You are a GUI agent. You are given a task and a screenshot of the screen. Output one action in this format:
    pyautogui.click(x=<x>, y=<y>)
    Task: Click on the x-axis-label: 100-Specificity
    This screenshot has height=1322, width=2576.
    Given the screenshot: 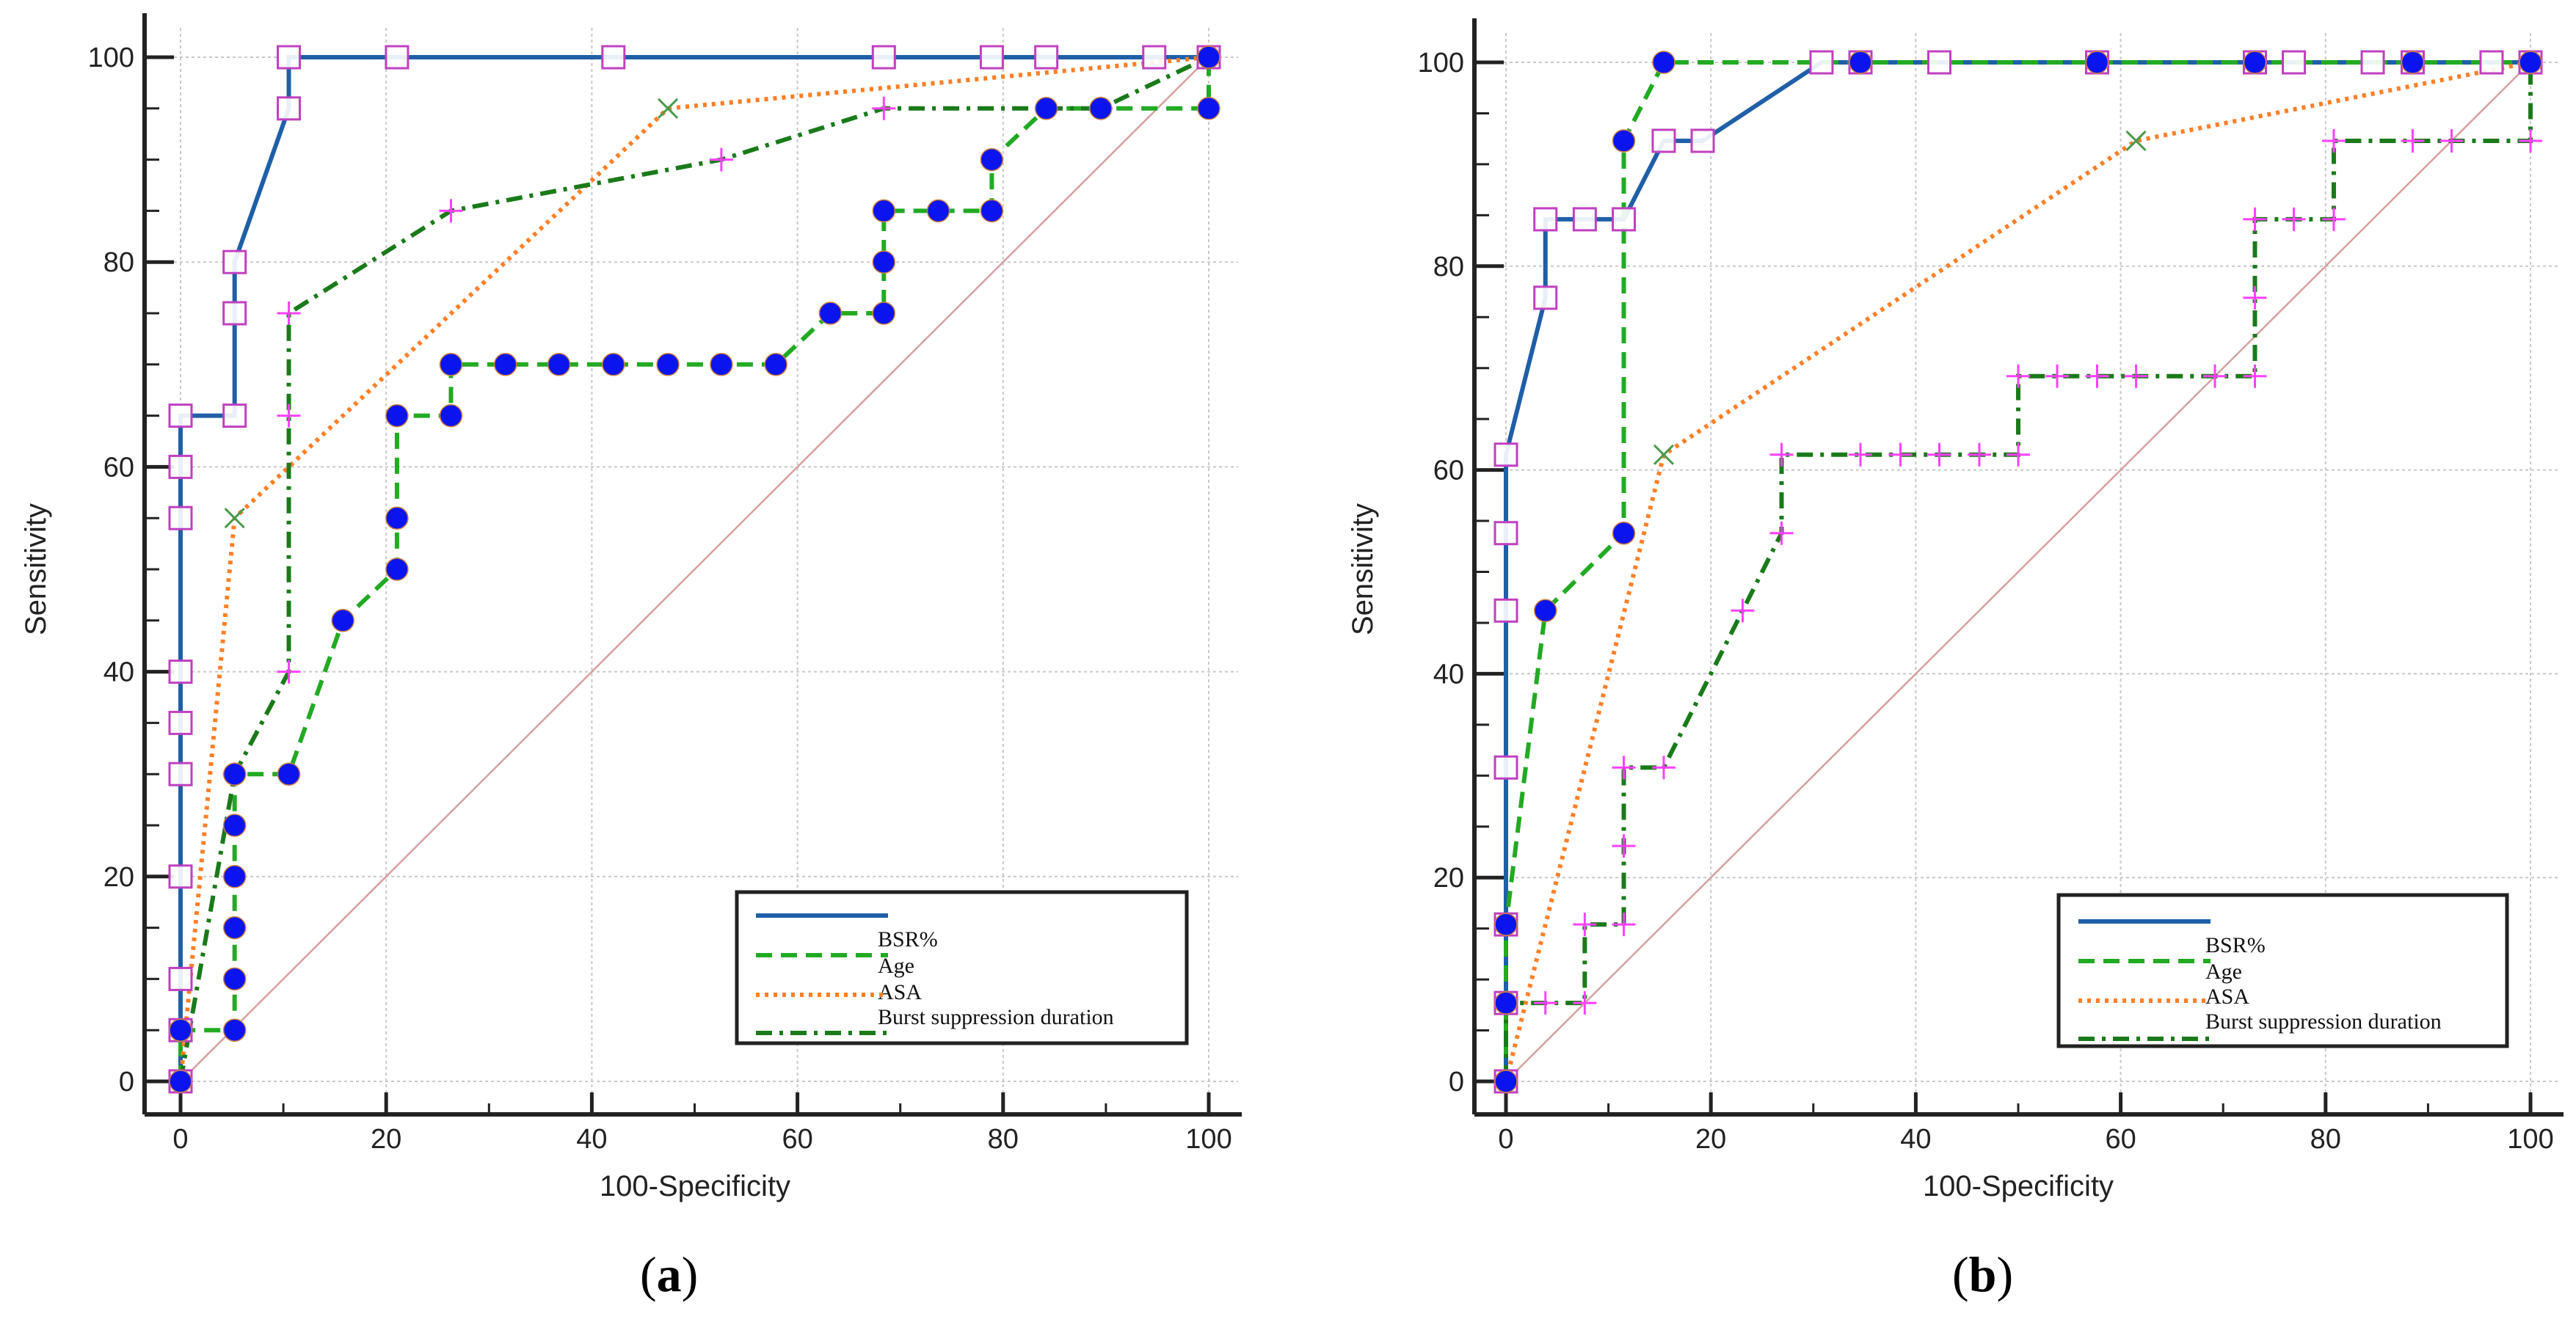 What is the action you would take?
    pyautogui.click(x=2018, y=1186)
    